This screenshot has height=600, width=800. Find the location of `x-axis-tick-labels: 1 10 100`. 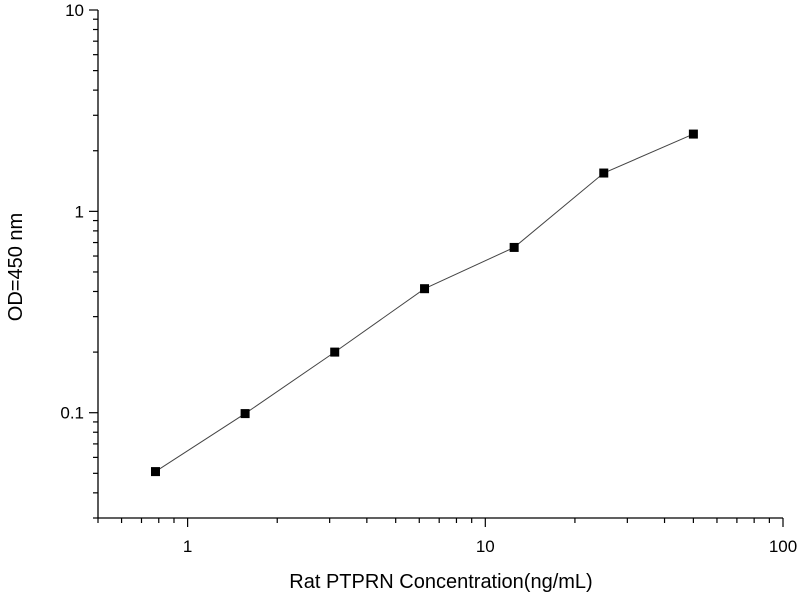

x-axis-tick-labels: 1 10 100 is located at coordinates (490, 546).